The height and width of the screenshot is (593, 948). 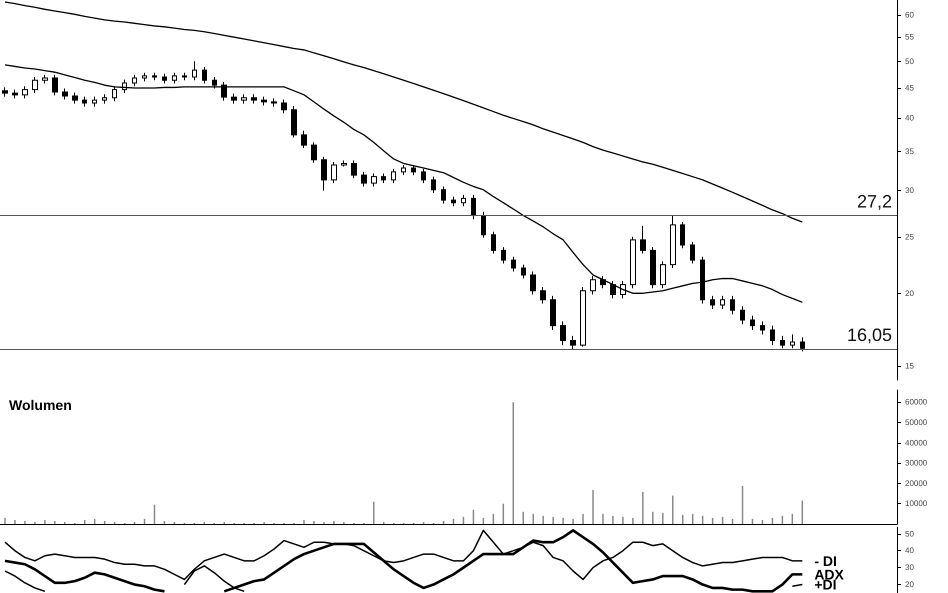 What do you see at coordinates (874, 201) in the screenshot?
I see `ref-line-label: 27,2` at bounding box center [874, 201].